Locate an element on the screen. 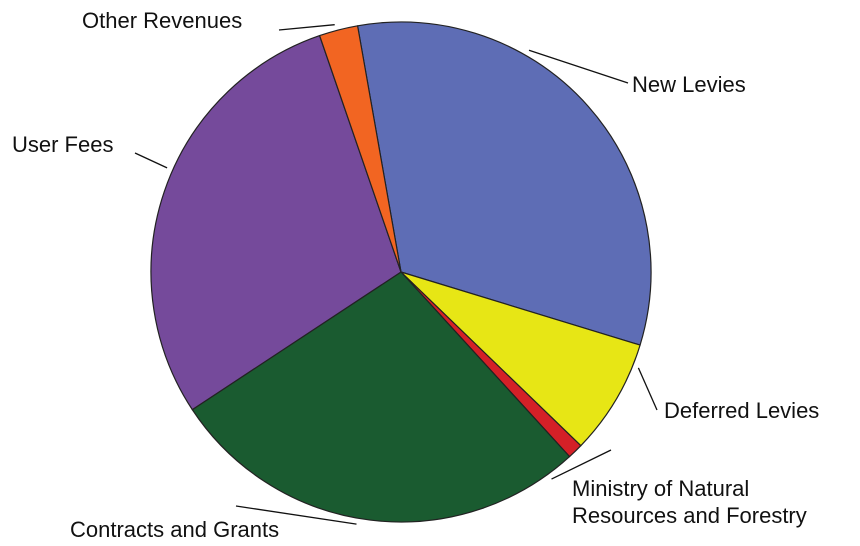 The image size is (860, 546). slice-label-1: Deferred Levies is located at coordinates (741, 410).